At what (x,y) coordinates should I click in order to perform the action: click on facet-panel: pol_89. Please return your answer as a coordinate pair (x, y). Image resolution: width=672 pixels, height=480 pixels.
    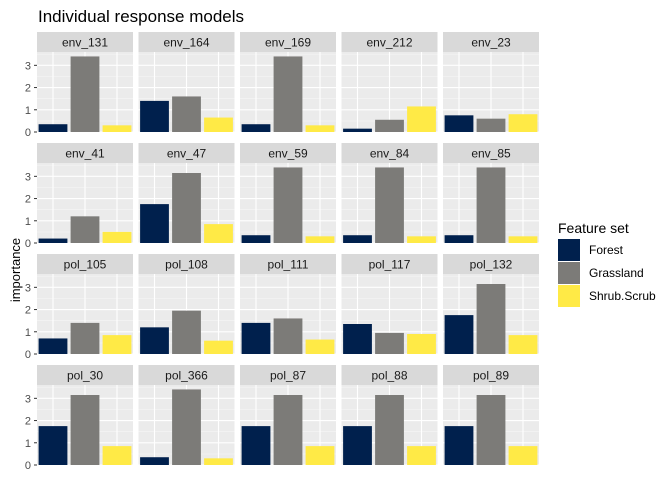
    Looking at the image, I should click on (491, 415).